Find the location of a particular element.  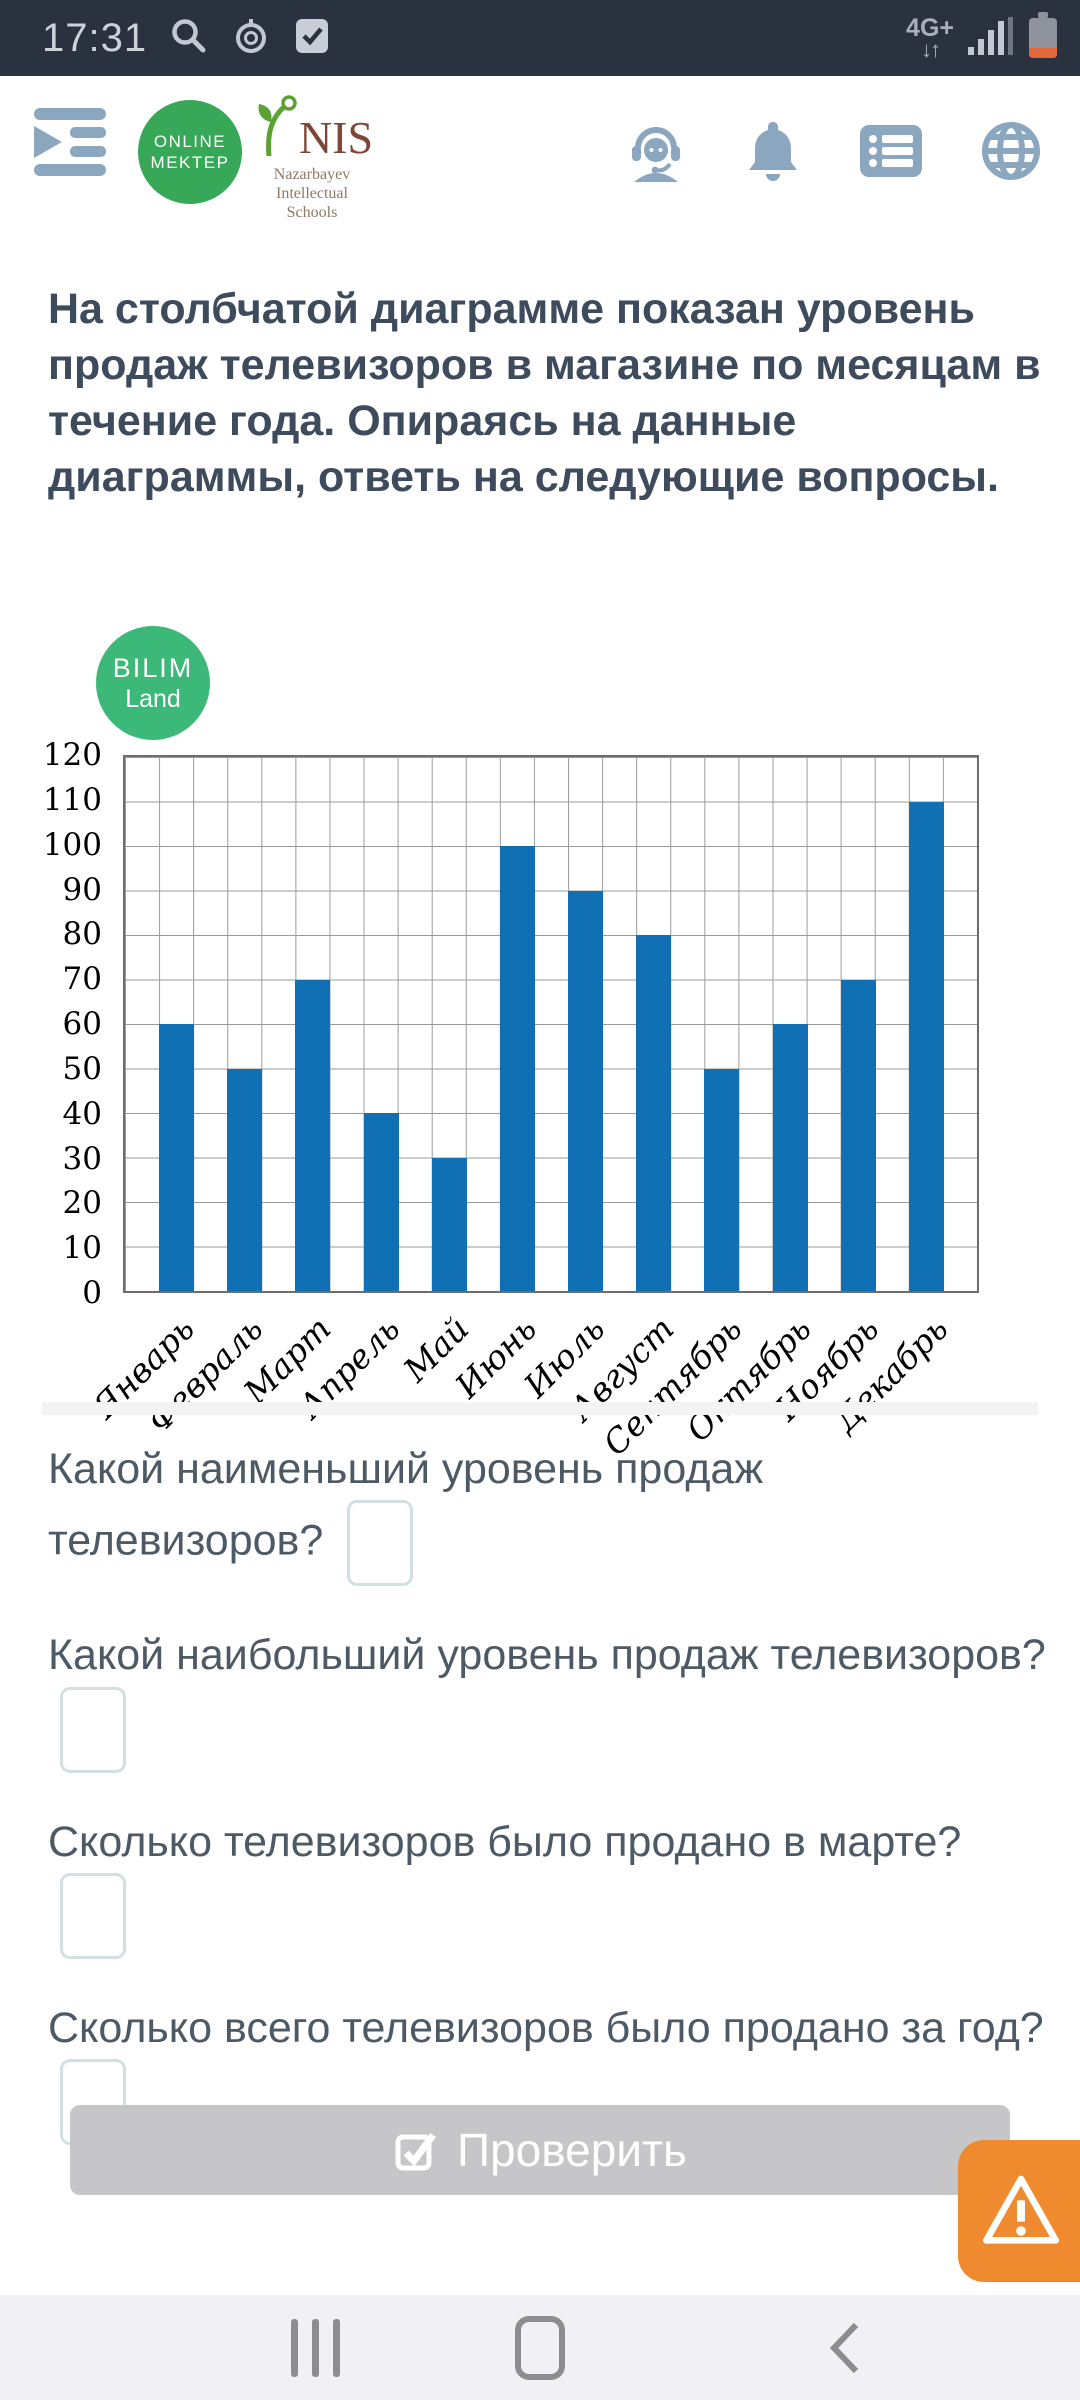

back-button is located at coordinates (845, 2347).